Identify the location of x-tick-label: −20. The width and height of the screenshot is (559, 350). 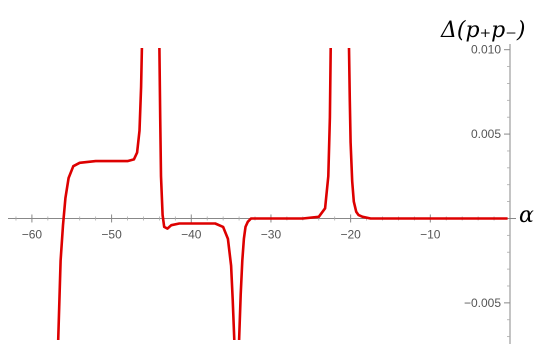
(350, 234).